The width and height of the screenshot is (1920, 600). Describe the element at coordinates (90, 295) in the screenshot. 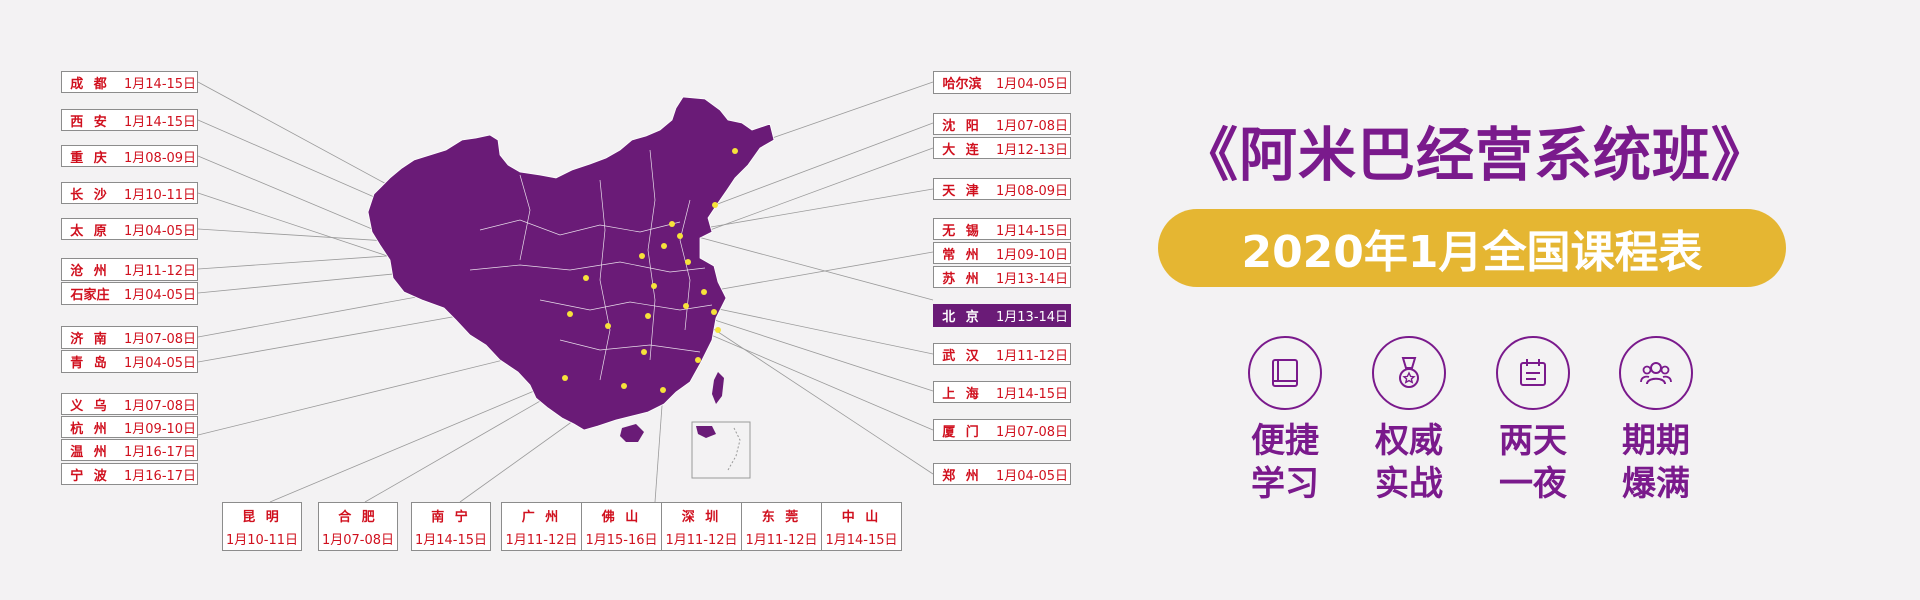

I see `city-name: 石家庄` at that location.